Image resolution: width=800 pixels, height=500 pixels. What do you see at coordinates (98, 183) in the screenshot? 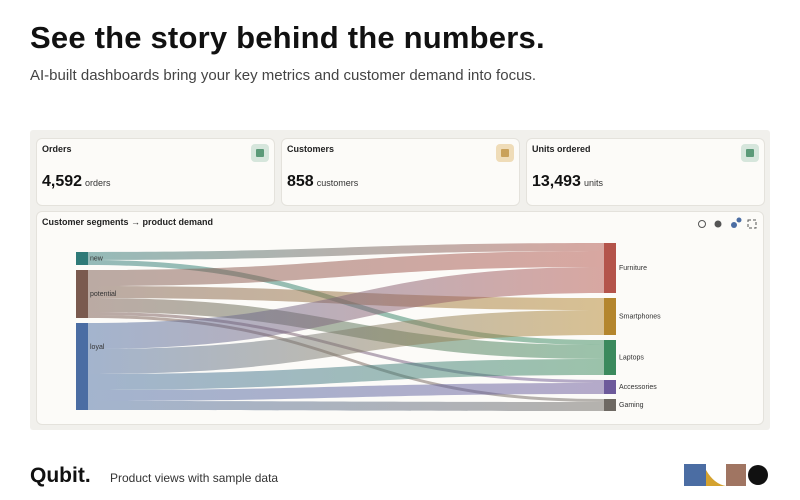
I see `metric-unit: orders` at bounding box center [98, 183].